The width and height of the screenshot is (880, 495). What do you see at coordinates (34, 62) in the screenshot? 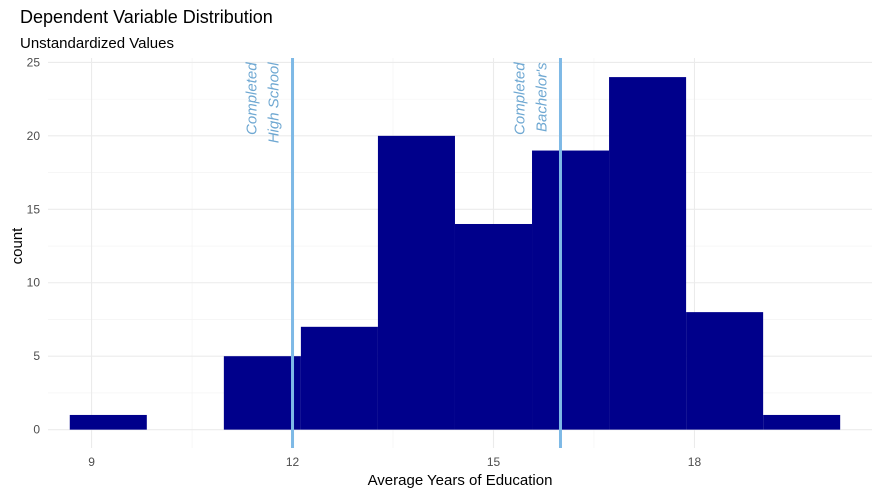
I see `y-tick-label: 25` at bounding box center [34, 62].